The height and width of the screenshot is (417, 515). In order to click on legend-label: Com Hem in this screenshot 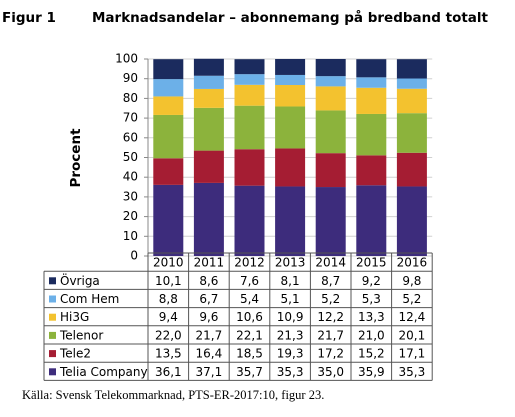, I will do `click(89, 299)`.